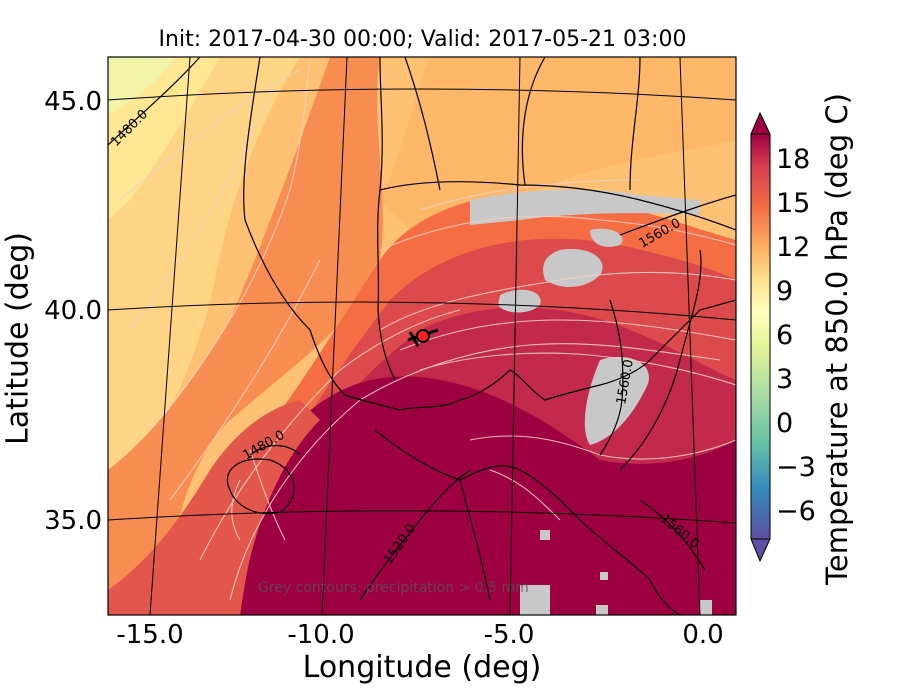  What do you see at coordinates (320, 635) in the screenshot?
I see `x-tick-label: -10.0` at bounding box center [320, 635].